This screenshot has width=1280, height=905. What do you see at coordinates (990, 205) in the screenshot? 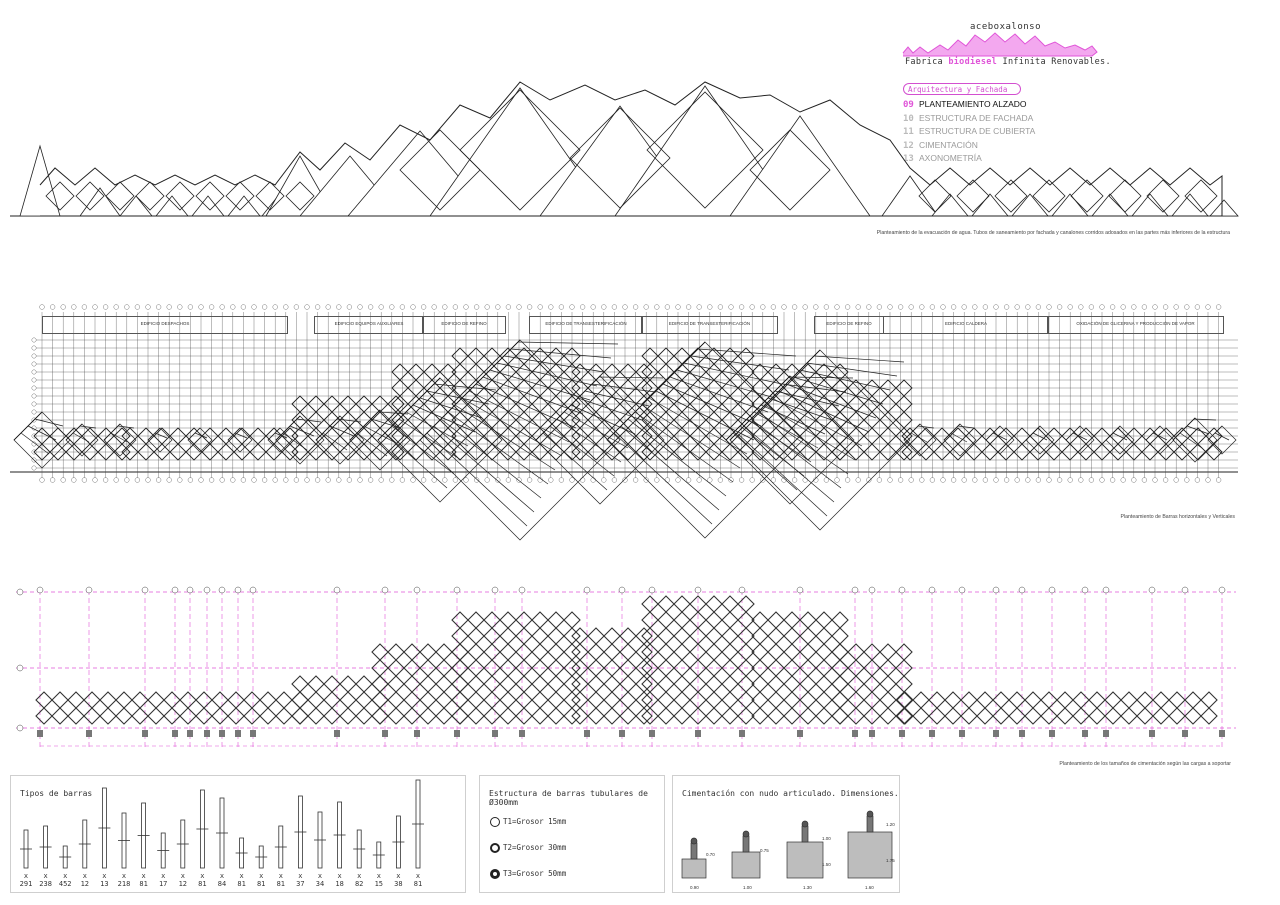
I see `roof-peak` at bounding box center [990, 205].